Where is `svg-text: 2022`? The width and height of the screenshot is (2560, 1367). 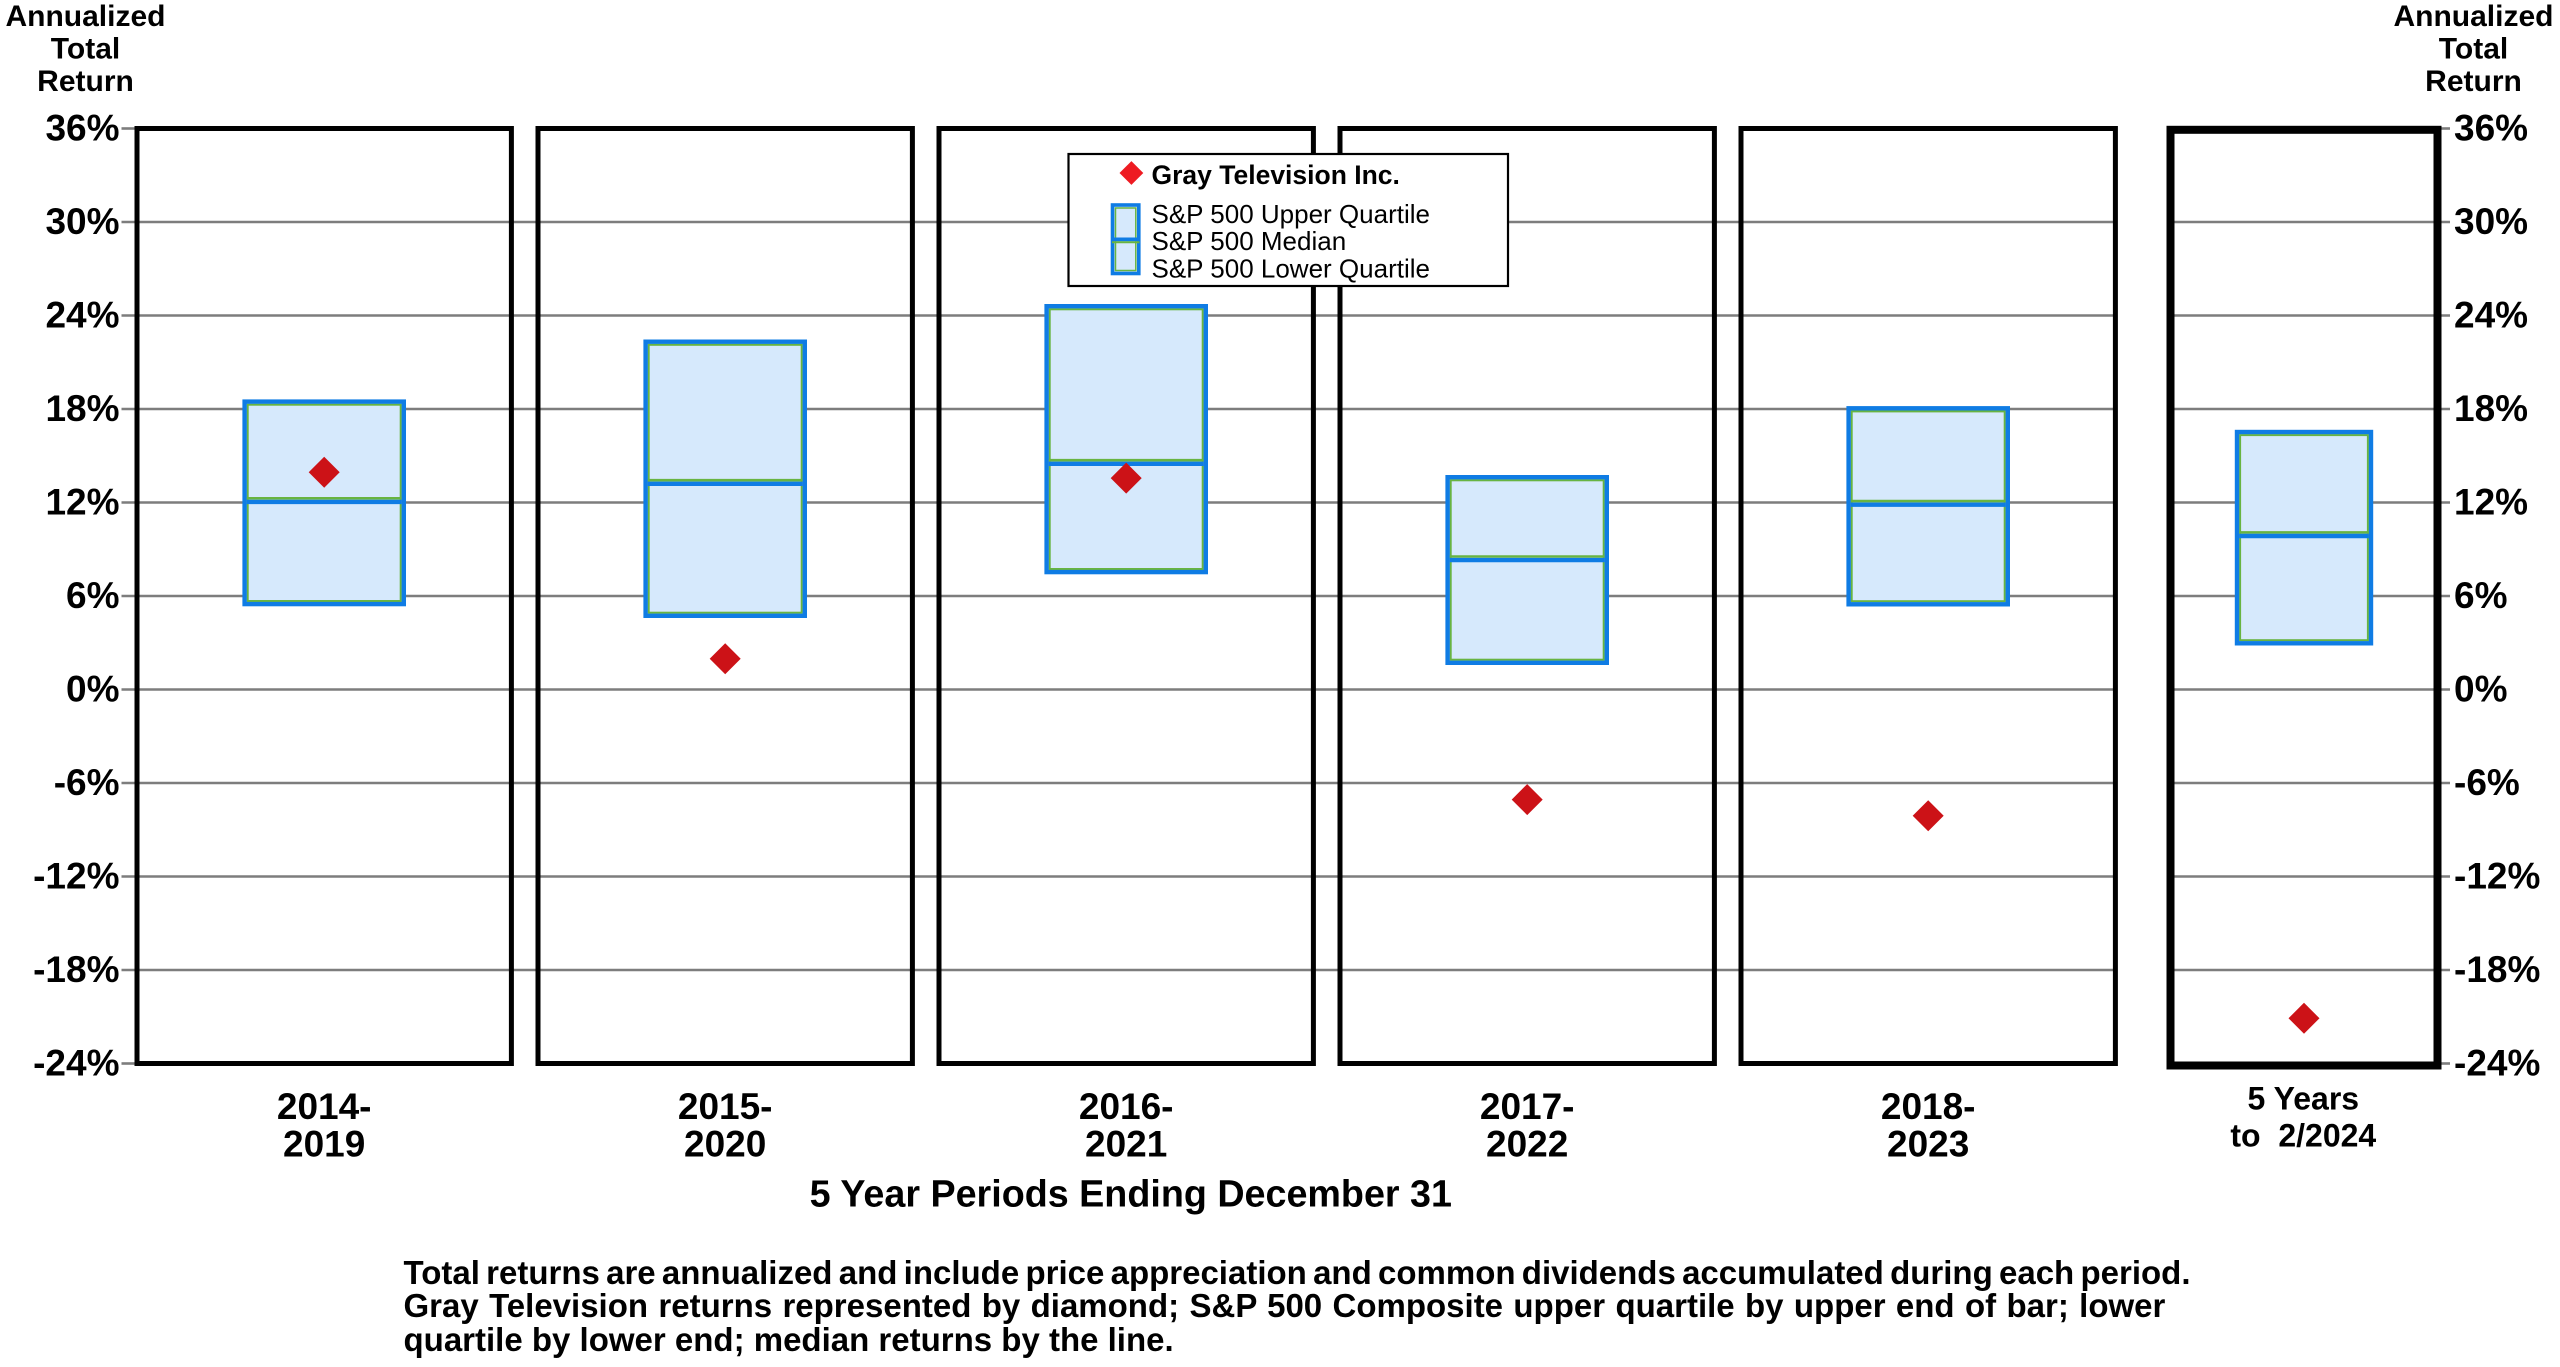 svg-text: 2022 is located at coordinates (1527, 1144).